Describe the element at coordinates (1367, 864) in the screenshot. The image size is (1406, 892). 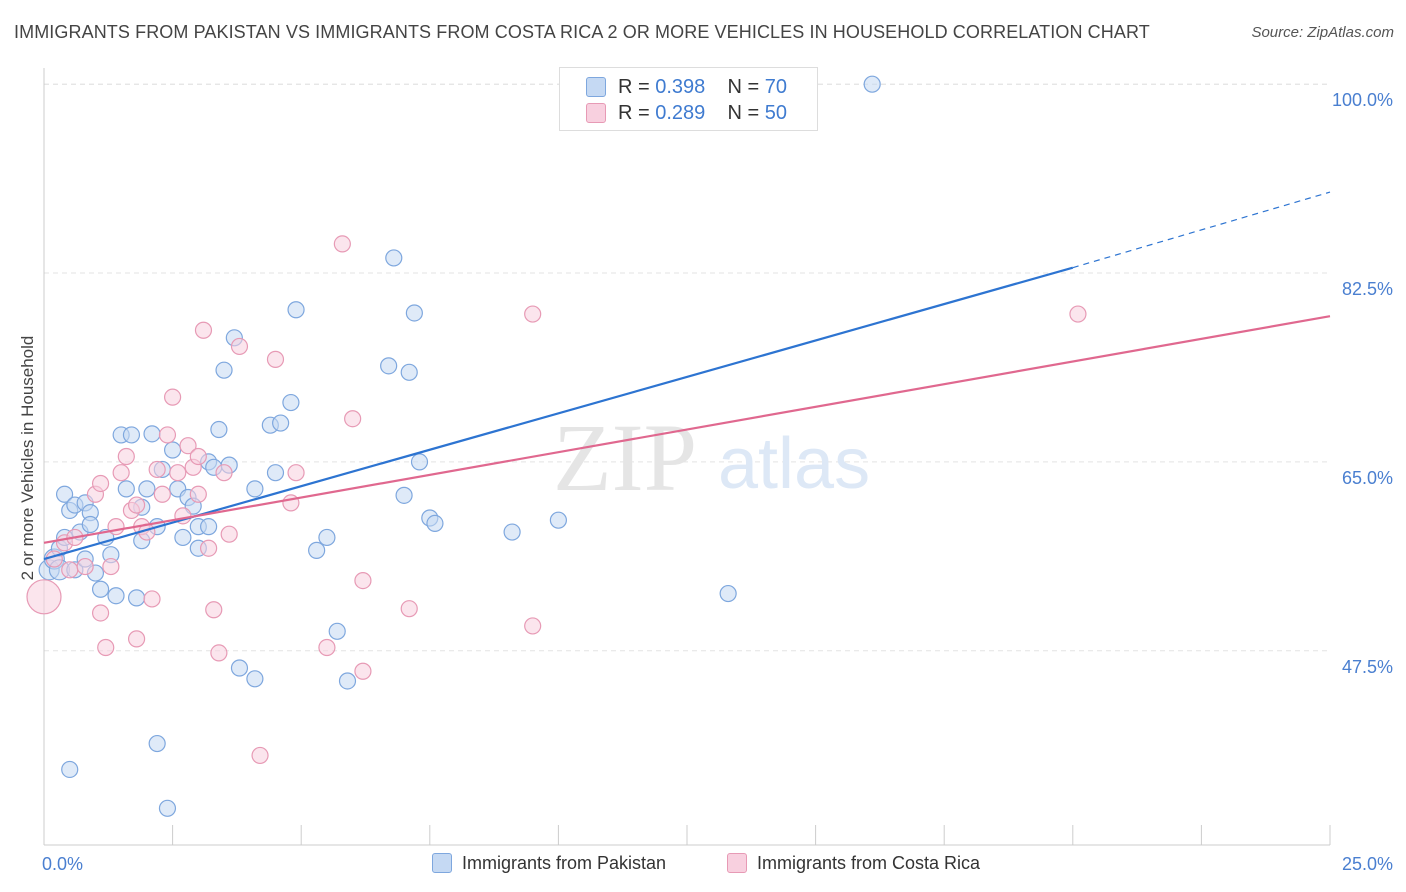
I see `x-tick-label: 25.0%` at that location.